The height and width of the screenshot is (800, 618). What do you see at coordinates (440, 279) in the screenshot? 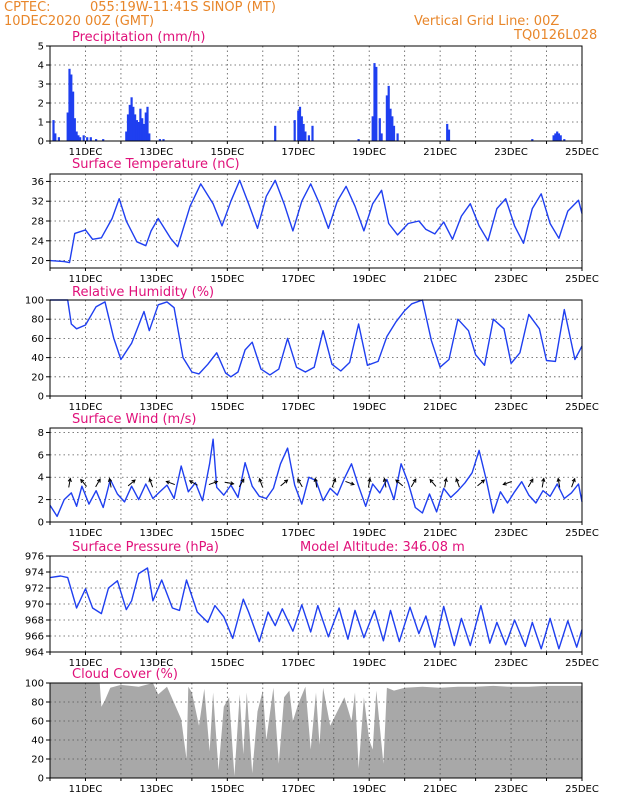
I see `x-tick-label: 21DEC` at bounding box center [440, 279].